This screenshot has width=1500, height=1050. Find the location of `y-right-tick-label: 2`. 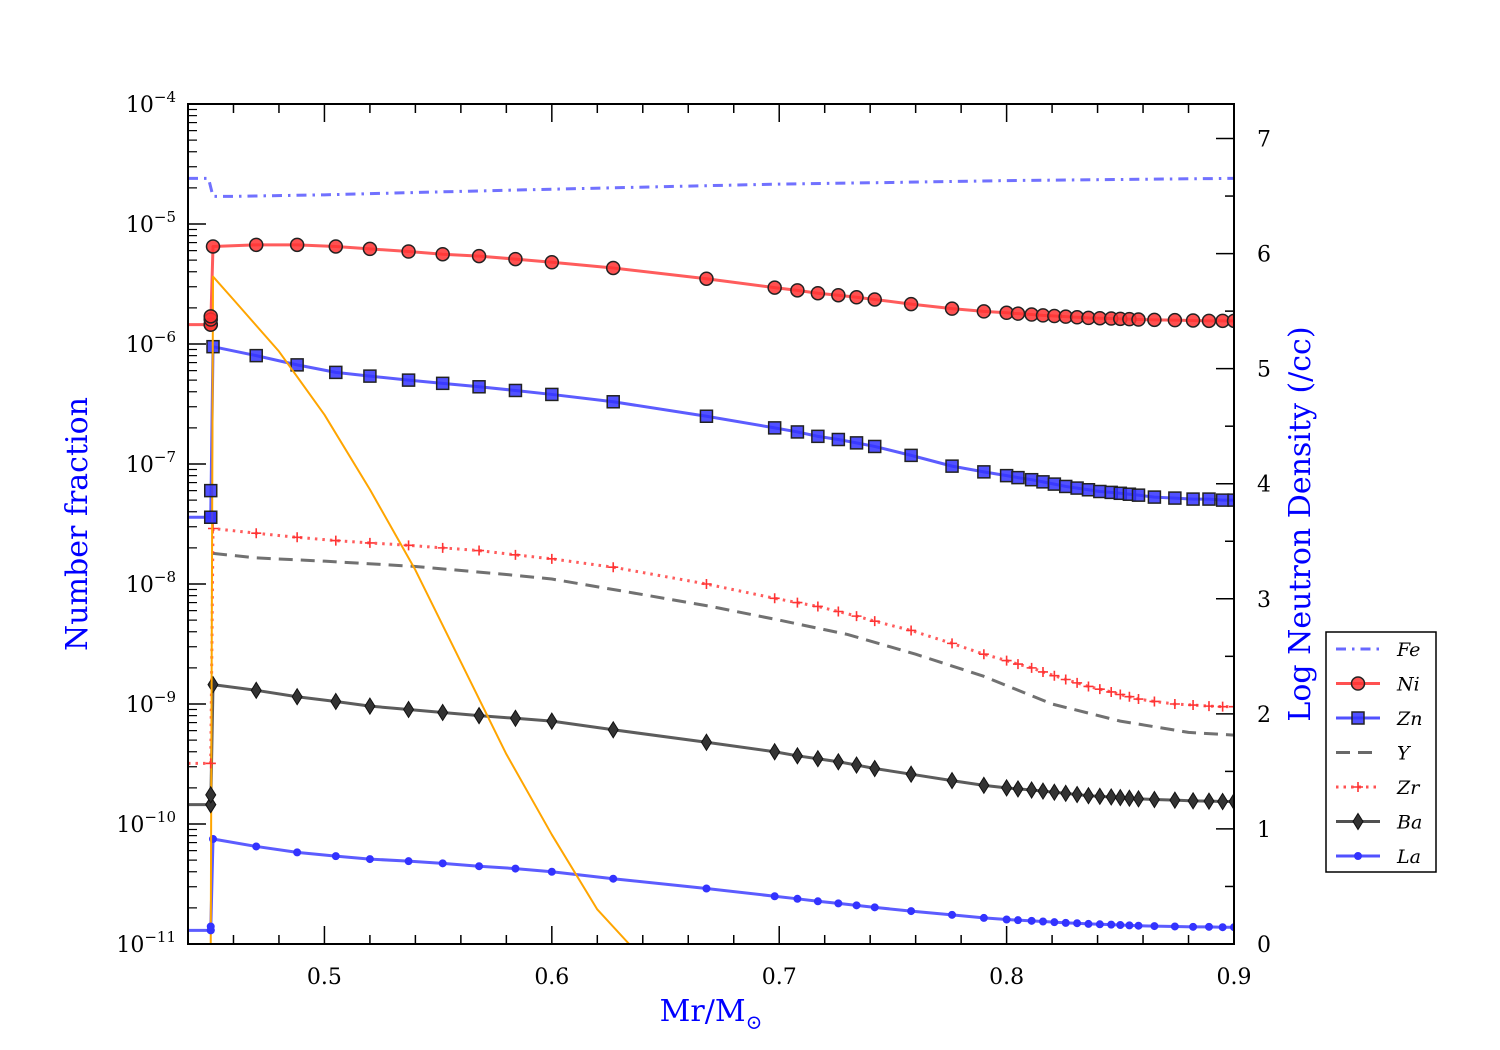

y-right-tick-label: 2 is located at coordinates (1264, 715).